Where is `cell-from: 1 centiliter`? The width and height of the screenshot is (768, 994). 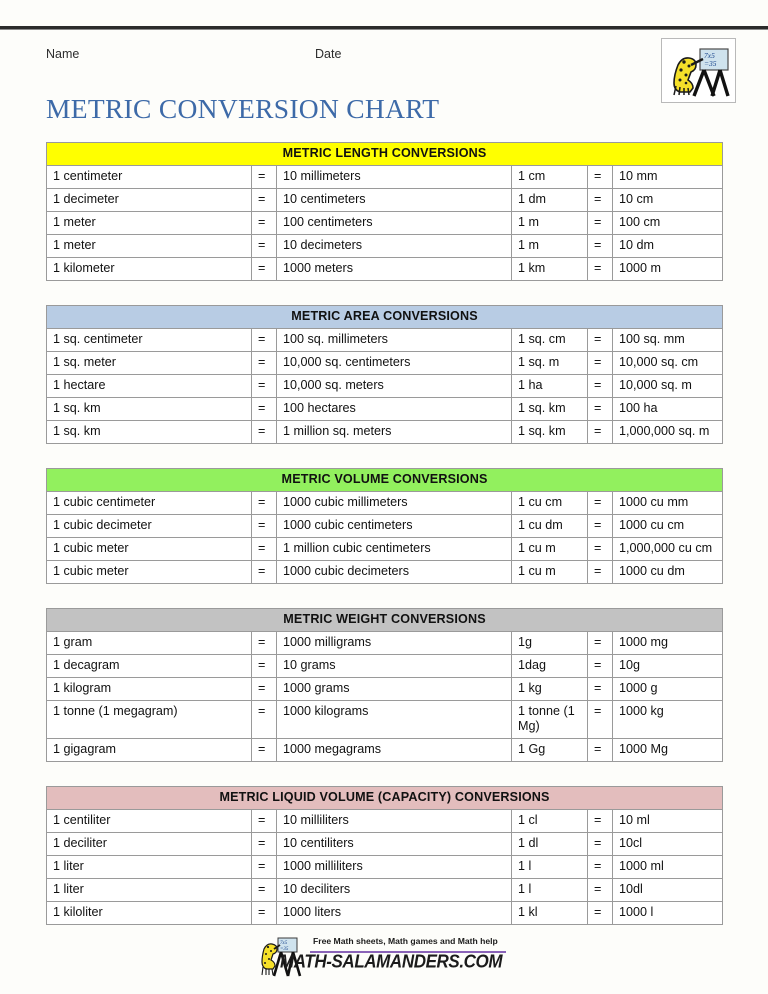 cell-from: 1 centiliter is located at coordinates (149, 821).